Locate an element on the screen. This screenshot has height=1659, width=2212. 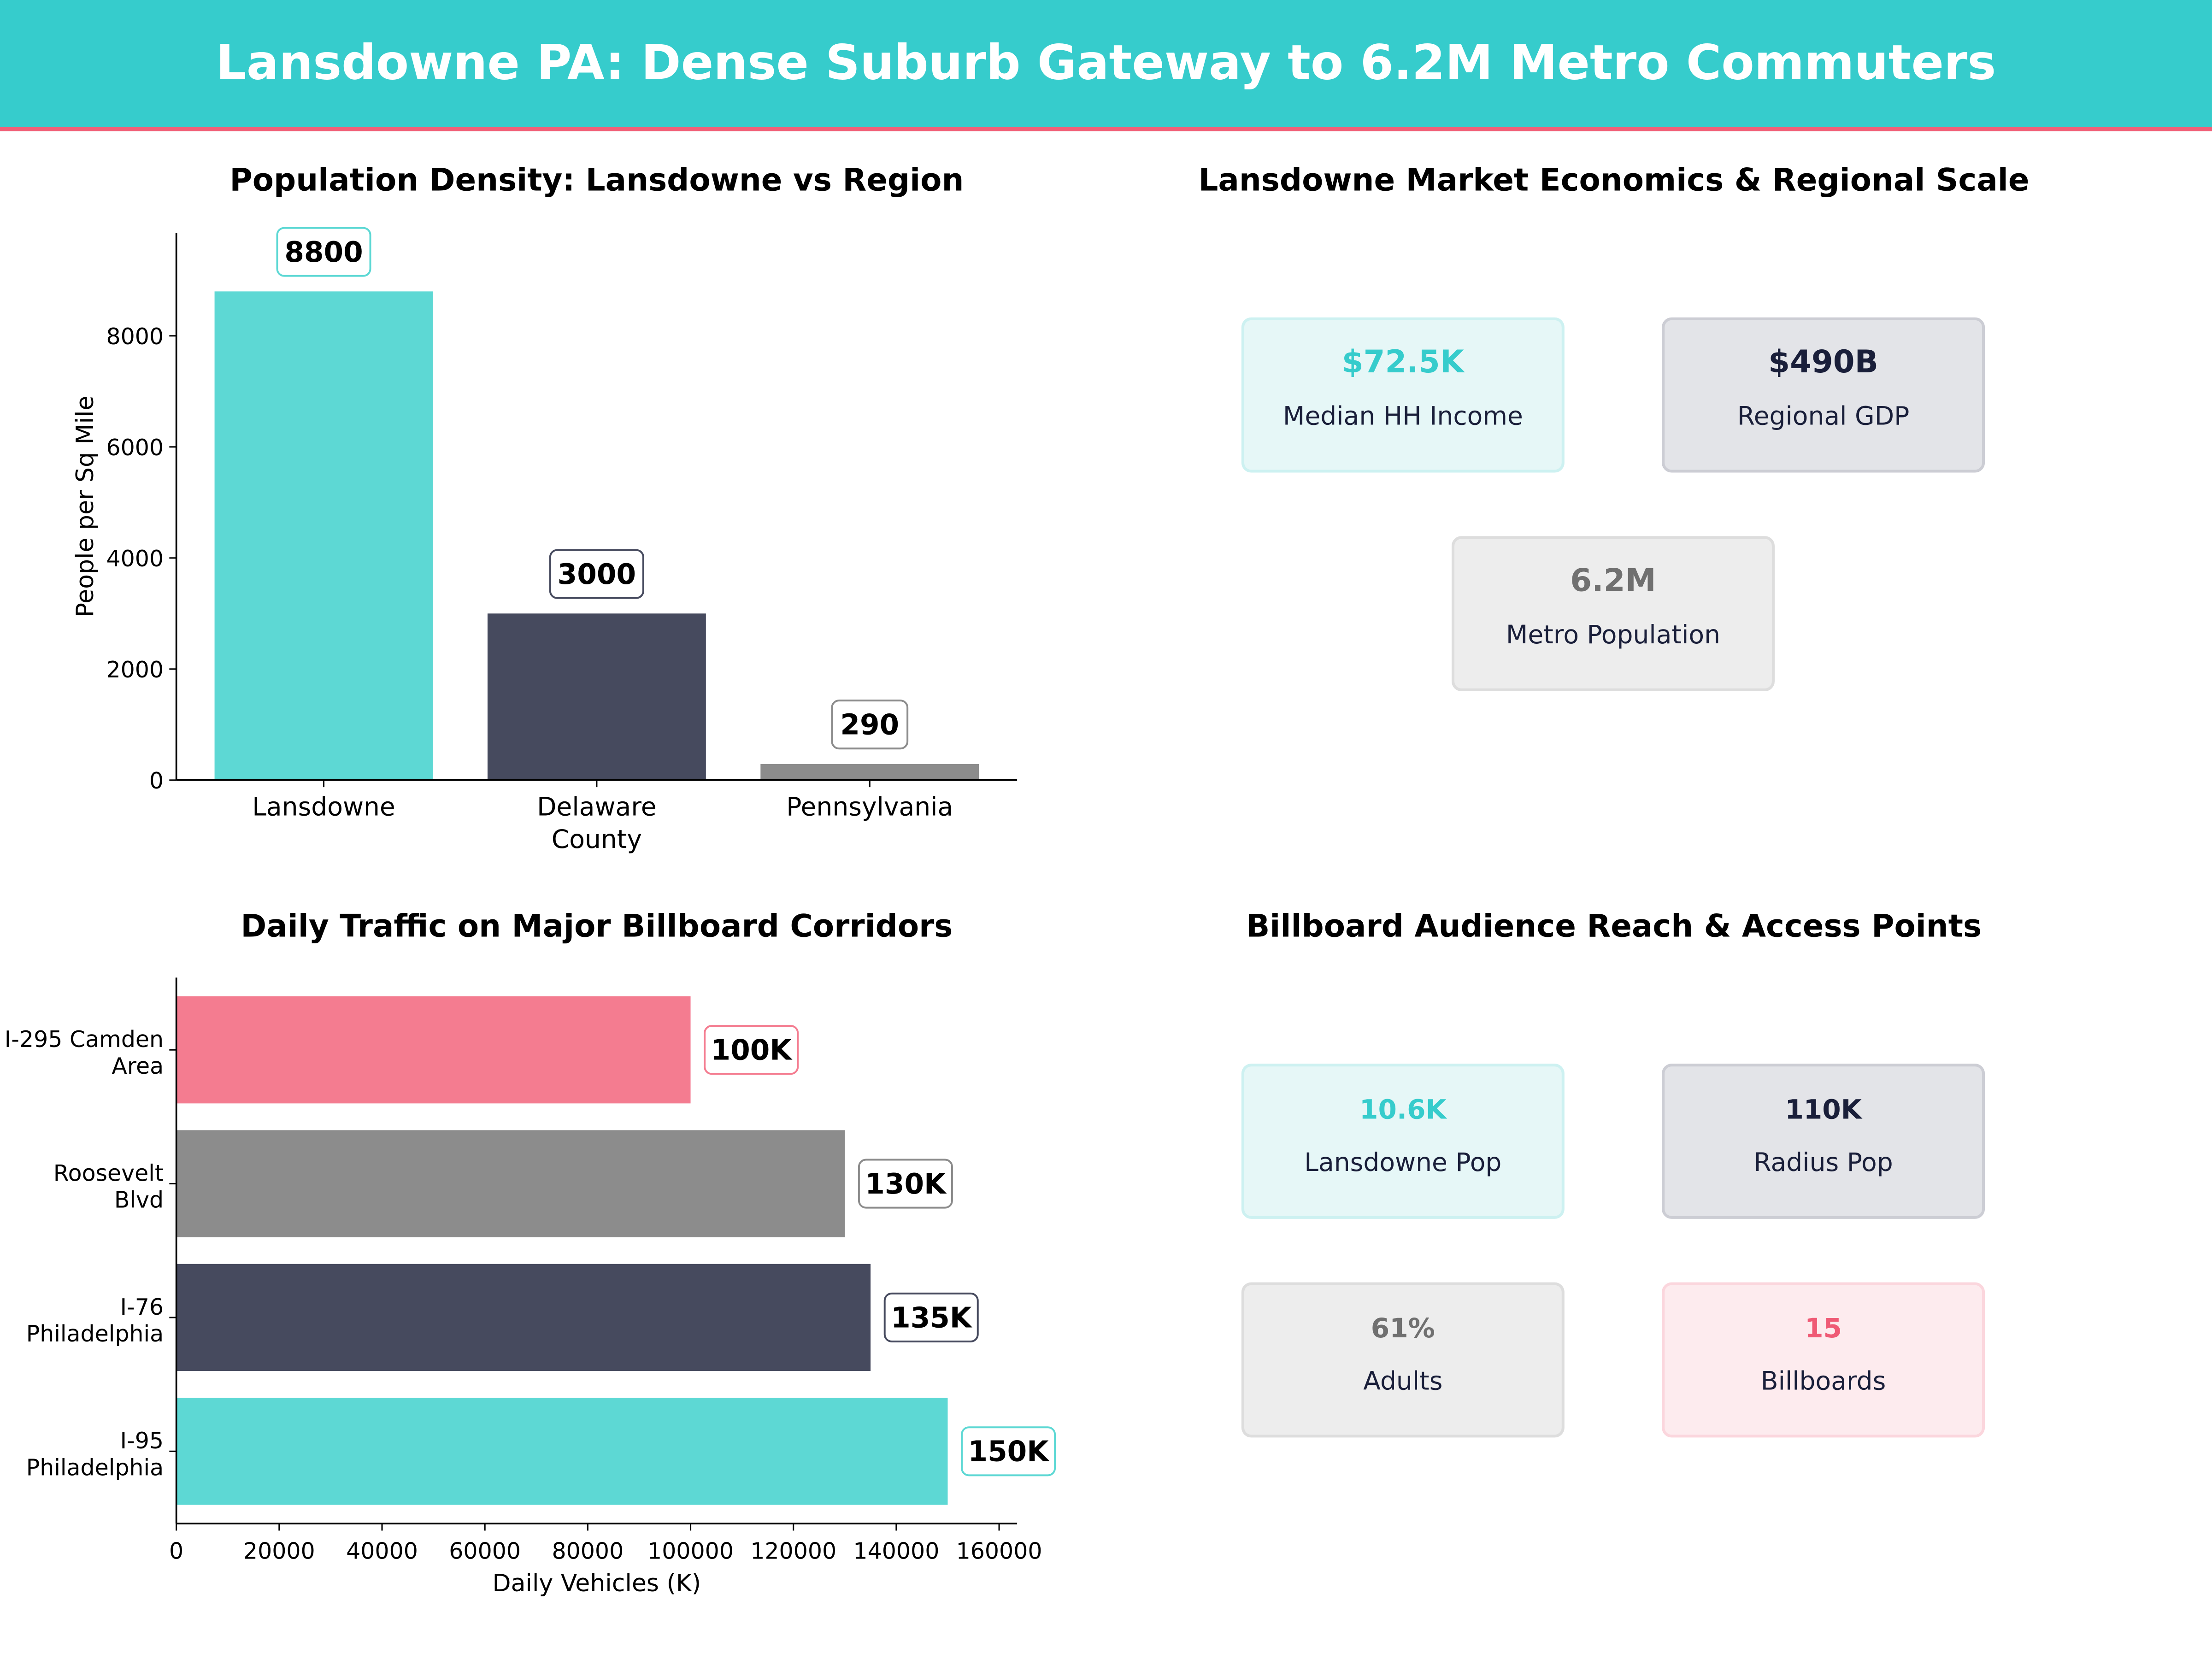
value-label: 3000 is located at coordinates (597, 574).